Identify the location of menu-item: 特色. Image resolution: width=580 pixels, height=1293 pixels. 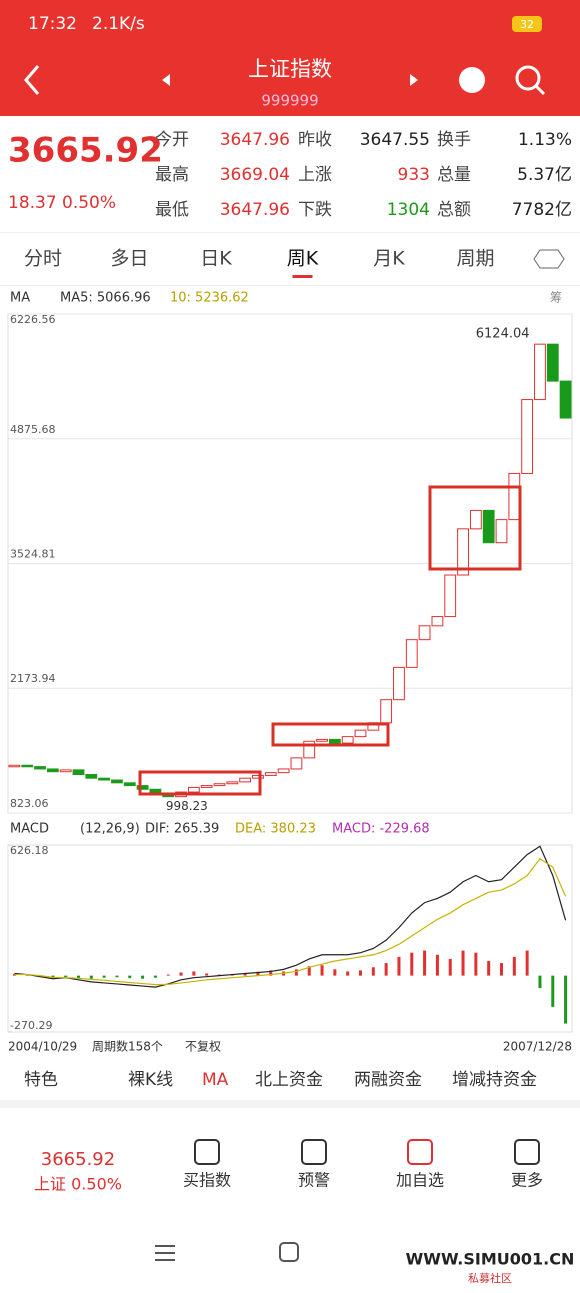
(41, 1080).